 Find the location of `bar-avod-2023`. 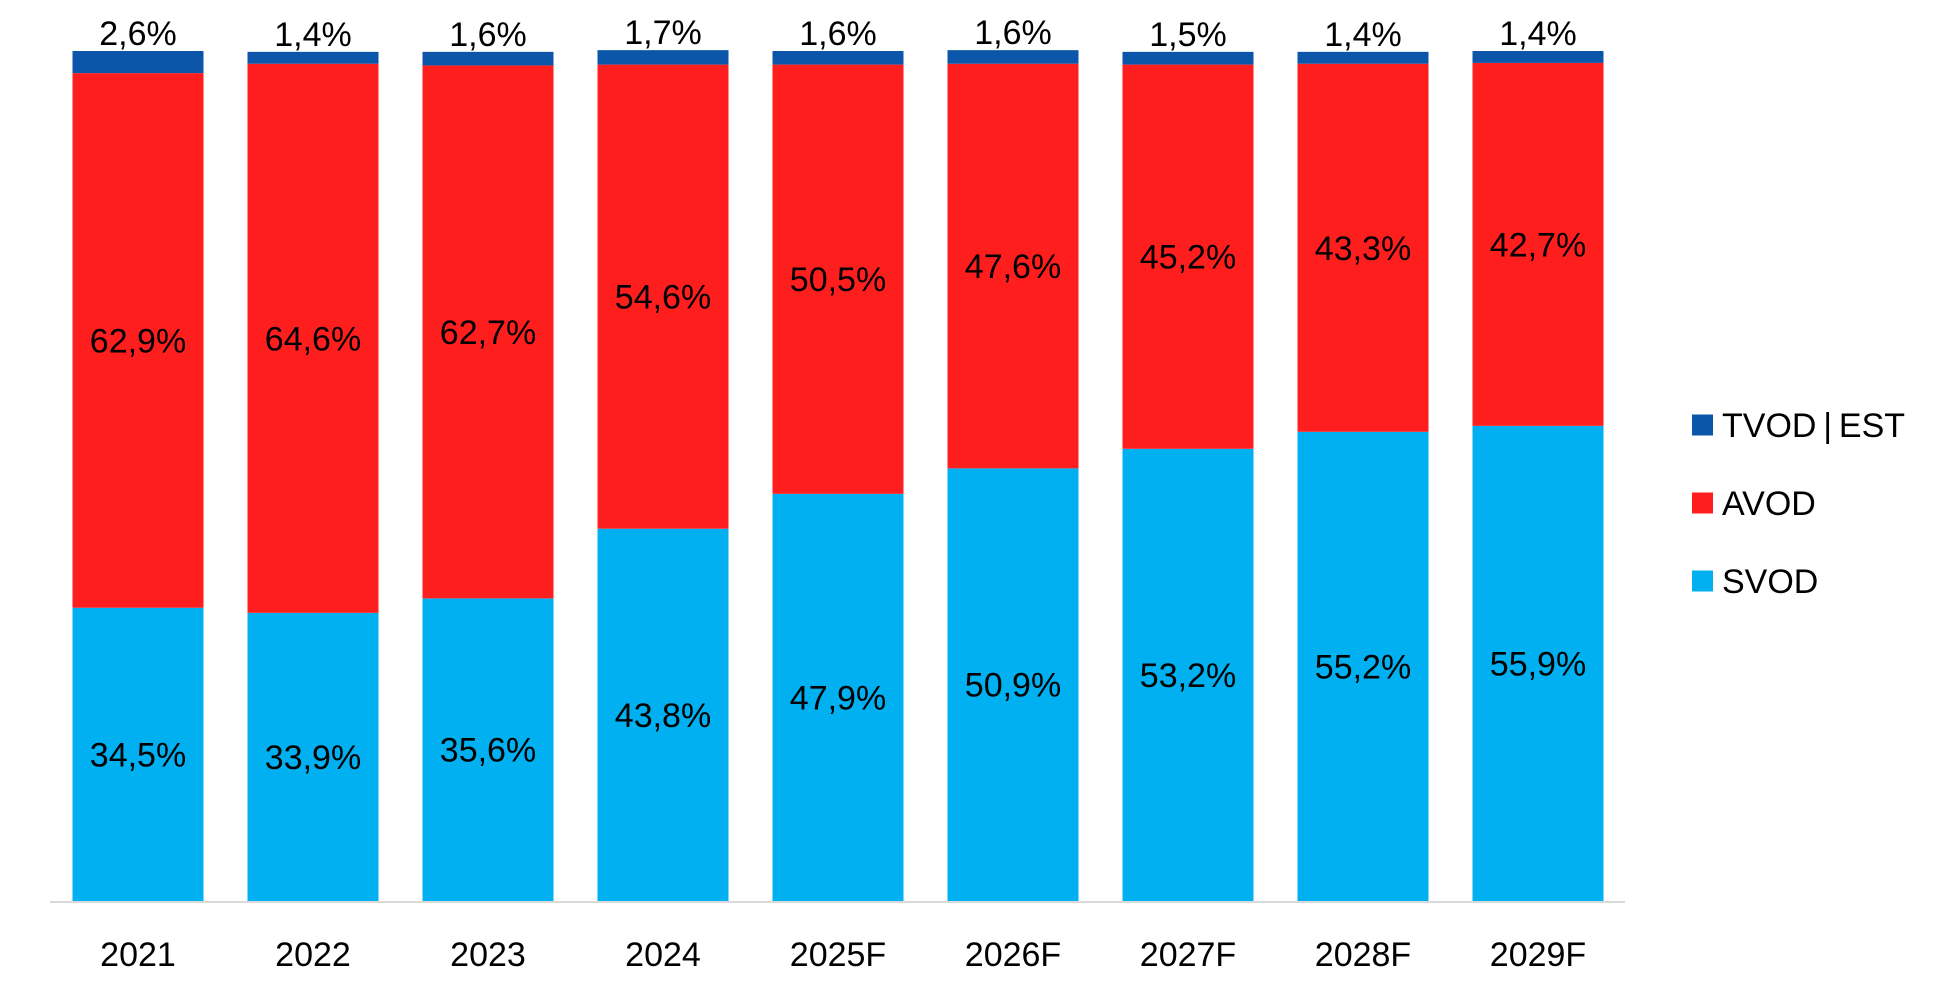

bar-avod-2023 is located at coordinates (488, 332).